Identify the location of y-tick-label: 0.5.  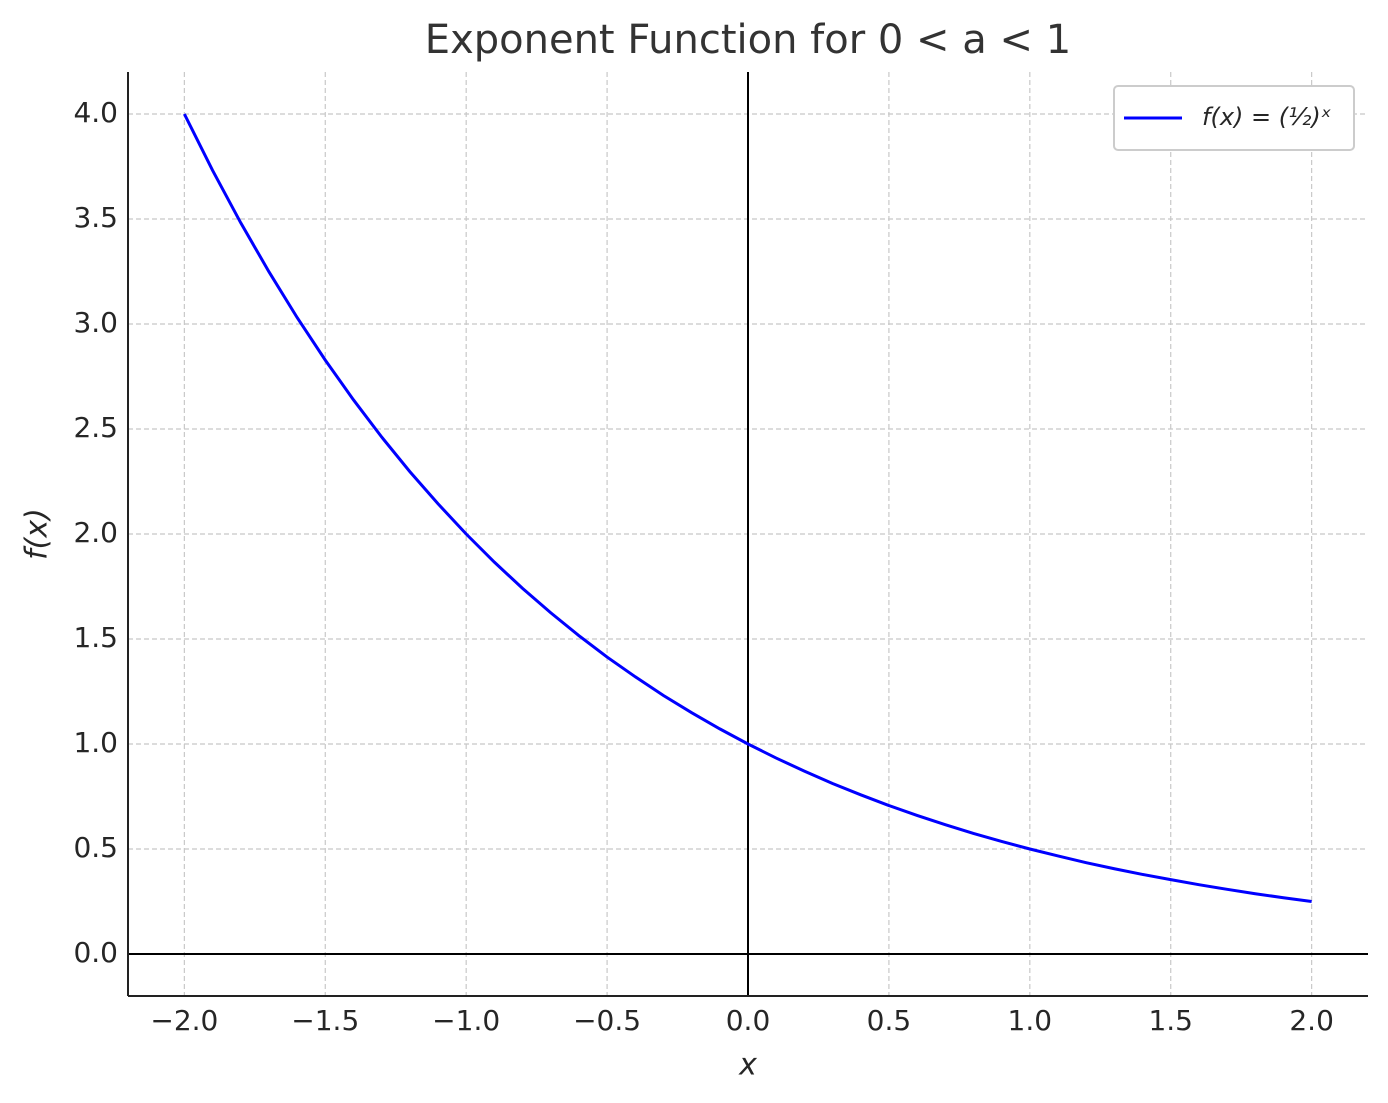
(95, 847).